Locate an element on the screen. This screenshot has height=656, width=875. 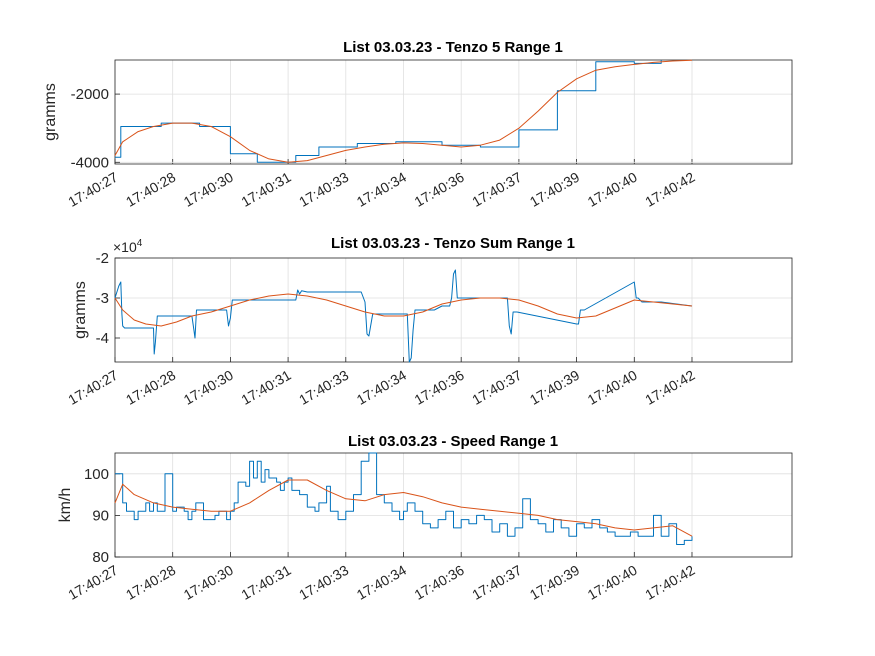
y-tick-label: -4000 is located at coordinates (90, 162).